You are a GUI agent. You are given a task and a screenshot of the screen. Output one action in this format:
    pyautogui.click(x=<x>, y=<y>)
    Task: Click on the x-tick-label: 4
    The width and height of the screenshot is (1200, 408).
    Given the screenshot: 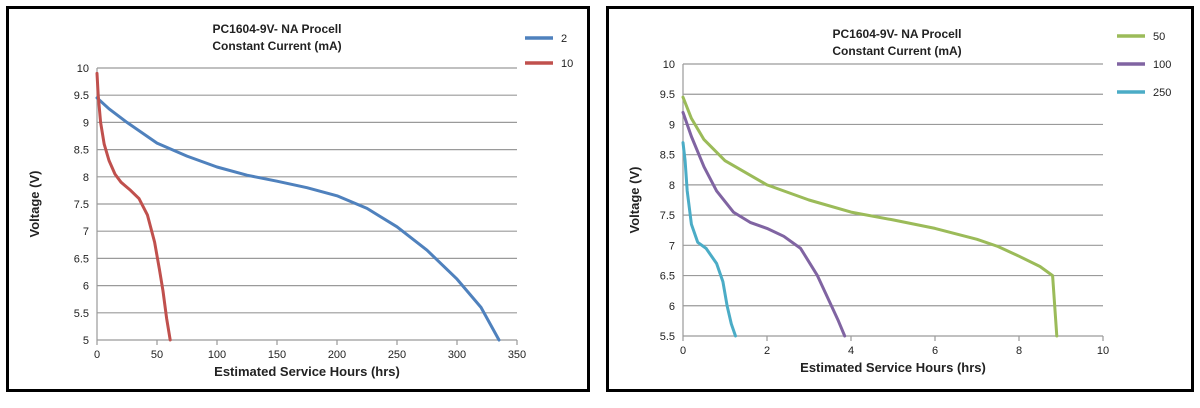 What is the action you would take?
    pyautogui.click(x=851, y=351)
    